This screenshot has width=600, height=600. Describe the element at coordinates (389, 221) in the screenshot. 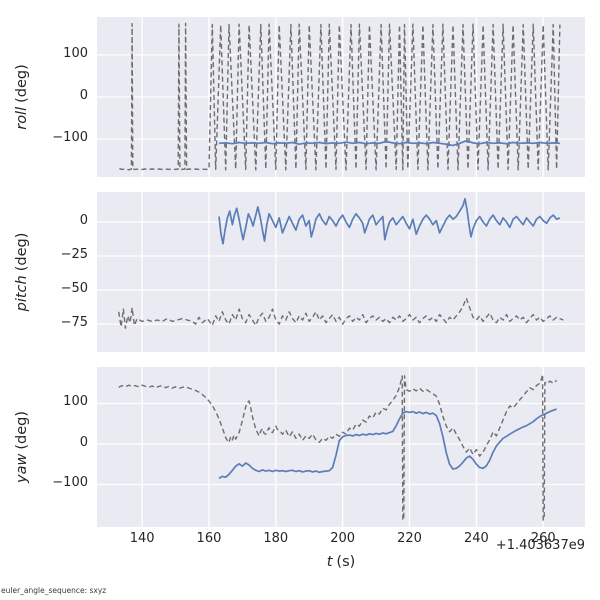

I see `series-pitch-traj` at that location.